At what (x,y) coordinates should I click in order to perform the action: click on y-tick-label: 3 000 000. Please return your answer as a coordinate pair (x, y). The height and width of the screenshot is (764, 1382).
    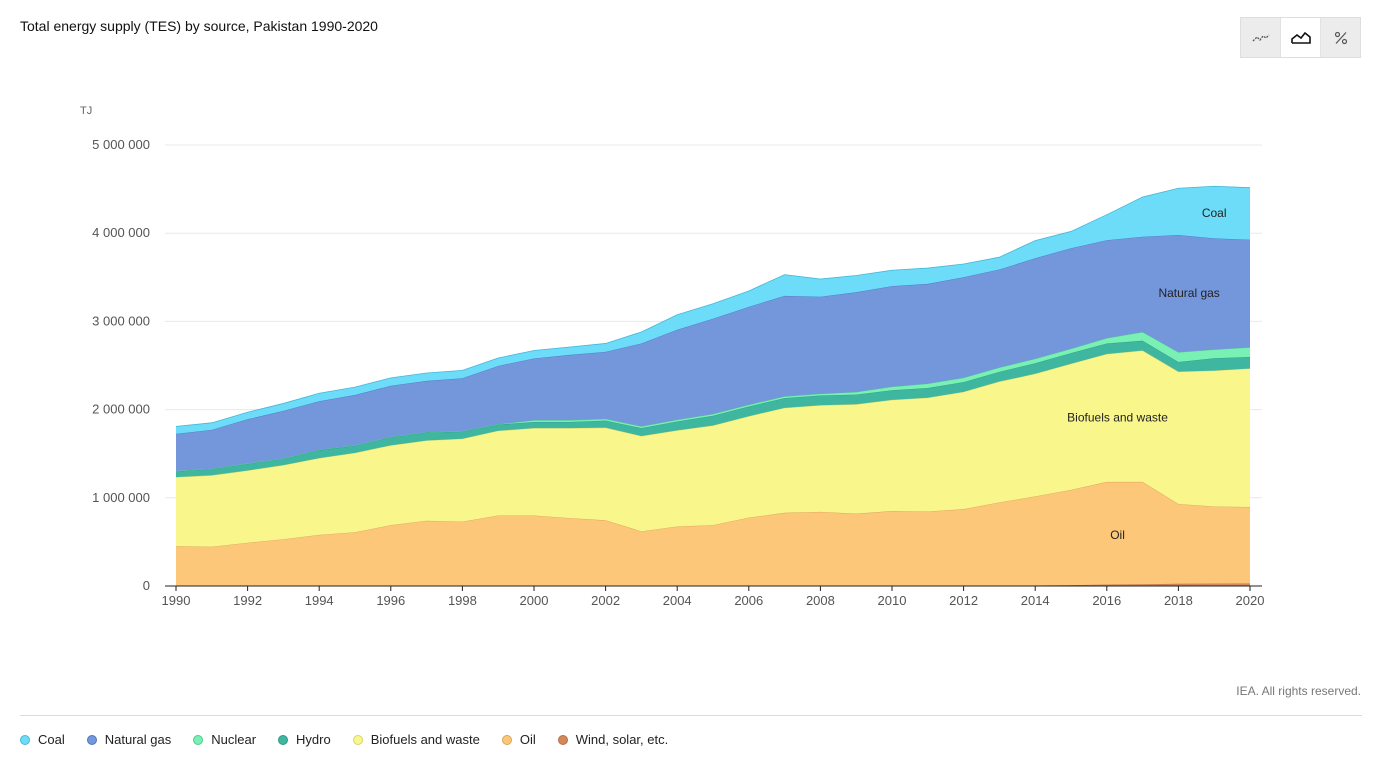
    Looking at the image, I should click on (121, 320).